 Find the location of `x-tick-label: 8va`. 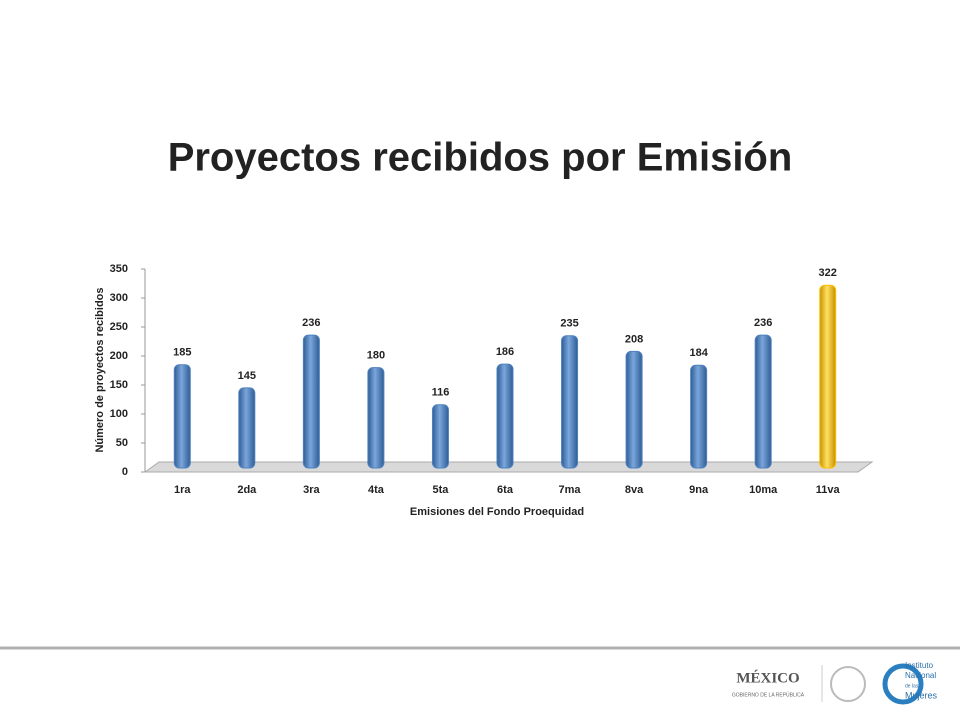

x-tick-label: 8va is located at coordinates (634, 490).